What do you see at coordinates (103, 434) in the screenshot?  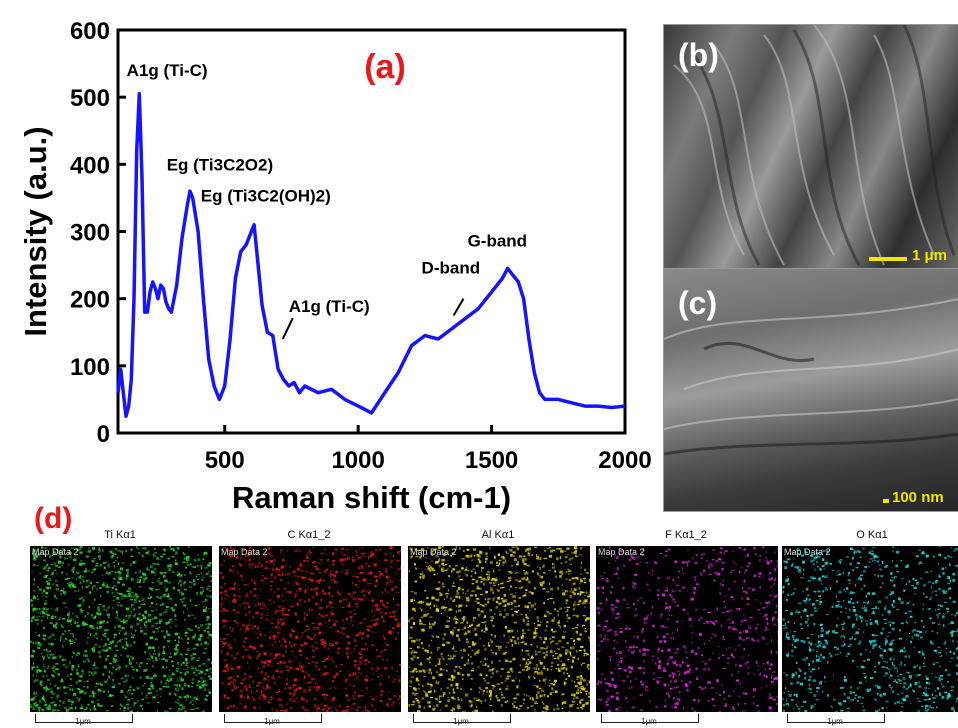 I see `y-tick-label: 0` at bounding box center [103, 434].